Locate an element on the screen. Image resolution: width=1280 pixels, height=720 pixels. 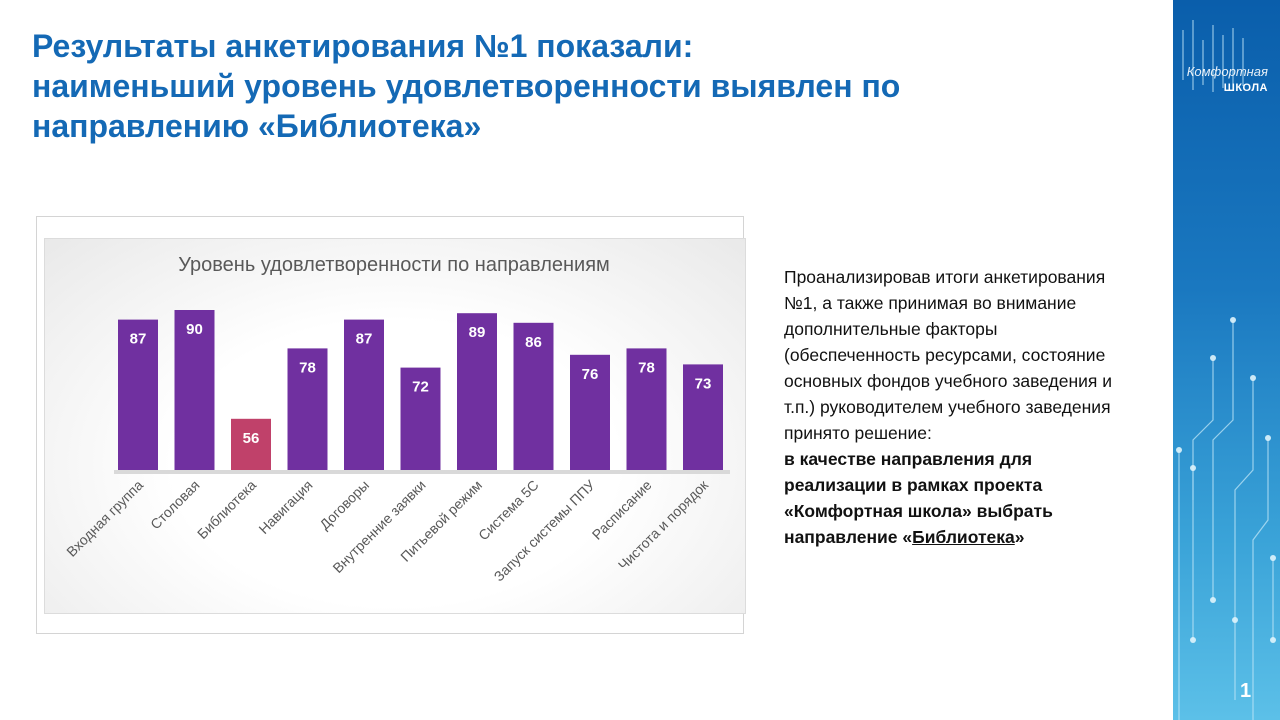
logo-line-1: Комфортная is located at coordinates (1227, 71).